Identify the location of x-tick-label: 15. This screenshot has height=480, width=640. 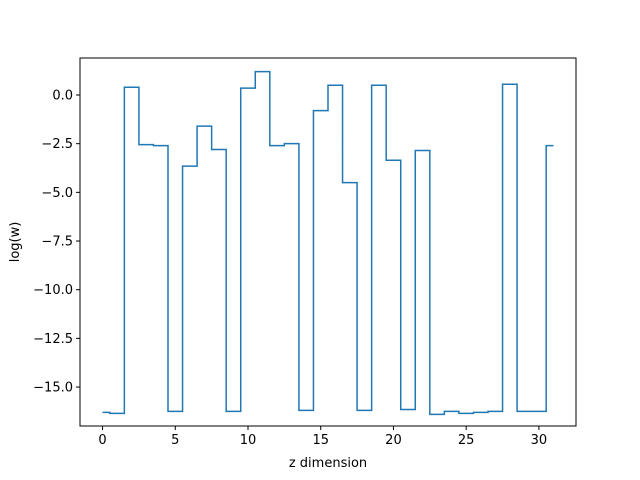
(320, 440).